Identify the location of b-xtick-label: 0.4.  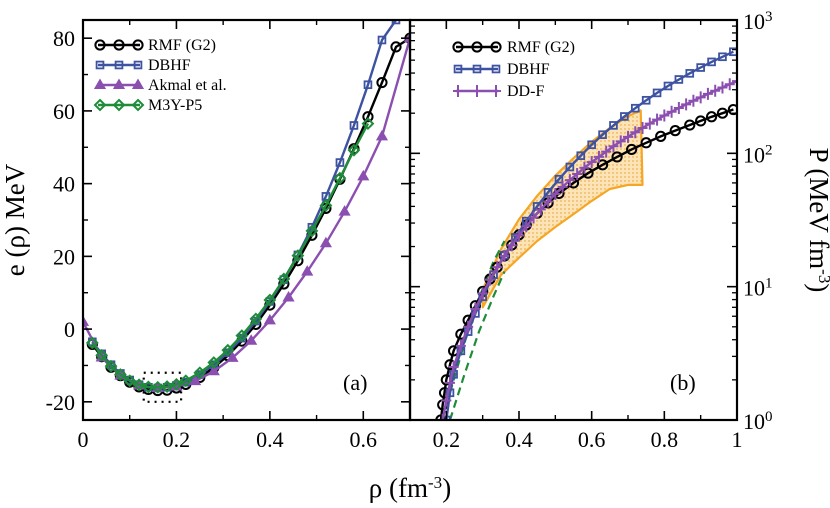
(519, 439).